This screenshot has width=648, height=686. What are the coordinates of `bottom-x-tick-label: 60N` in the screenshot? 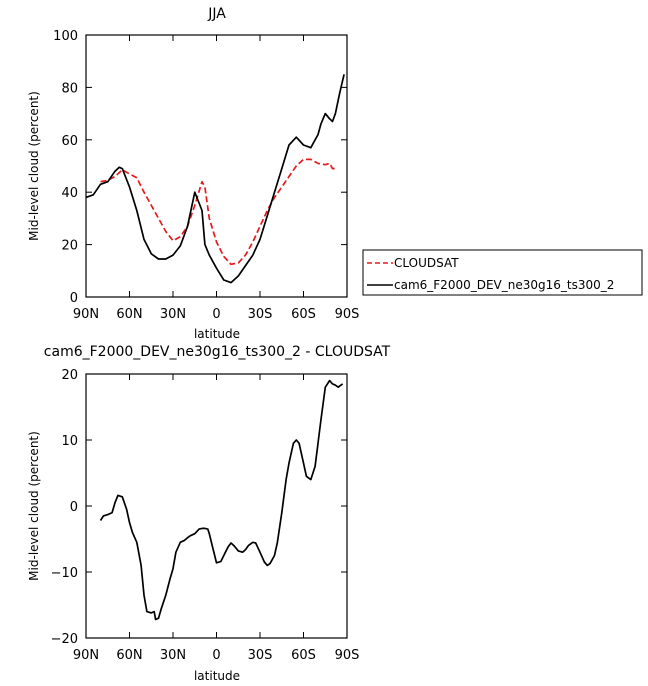 It's located at (129, 655).